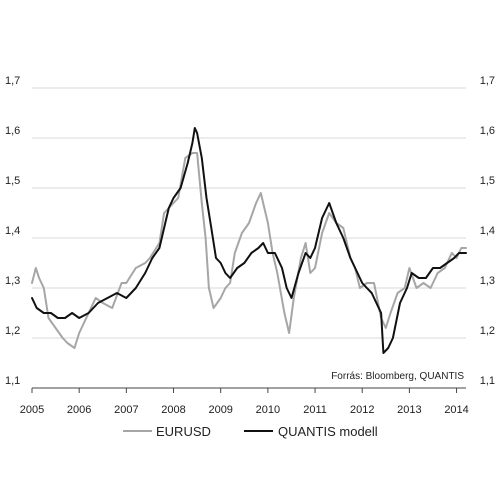  I want to click on y-tick-label-left: 1,7, so click(12, 81).